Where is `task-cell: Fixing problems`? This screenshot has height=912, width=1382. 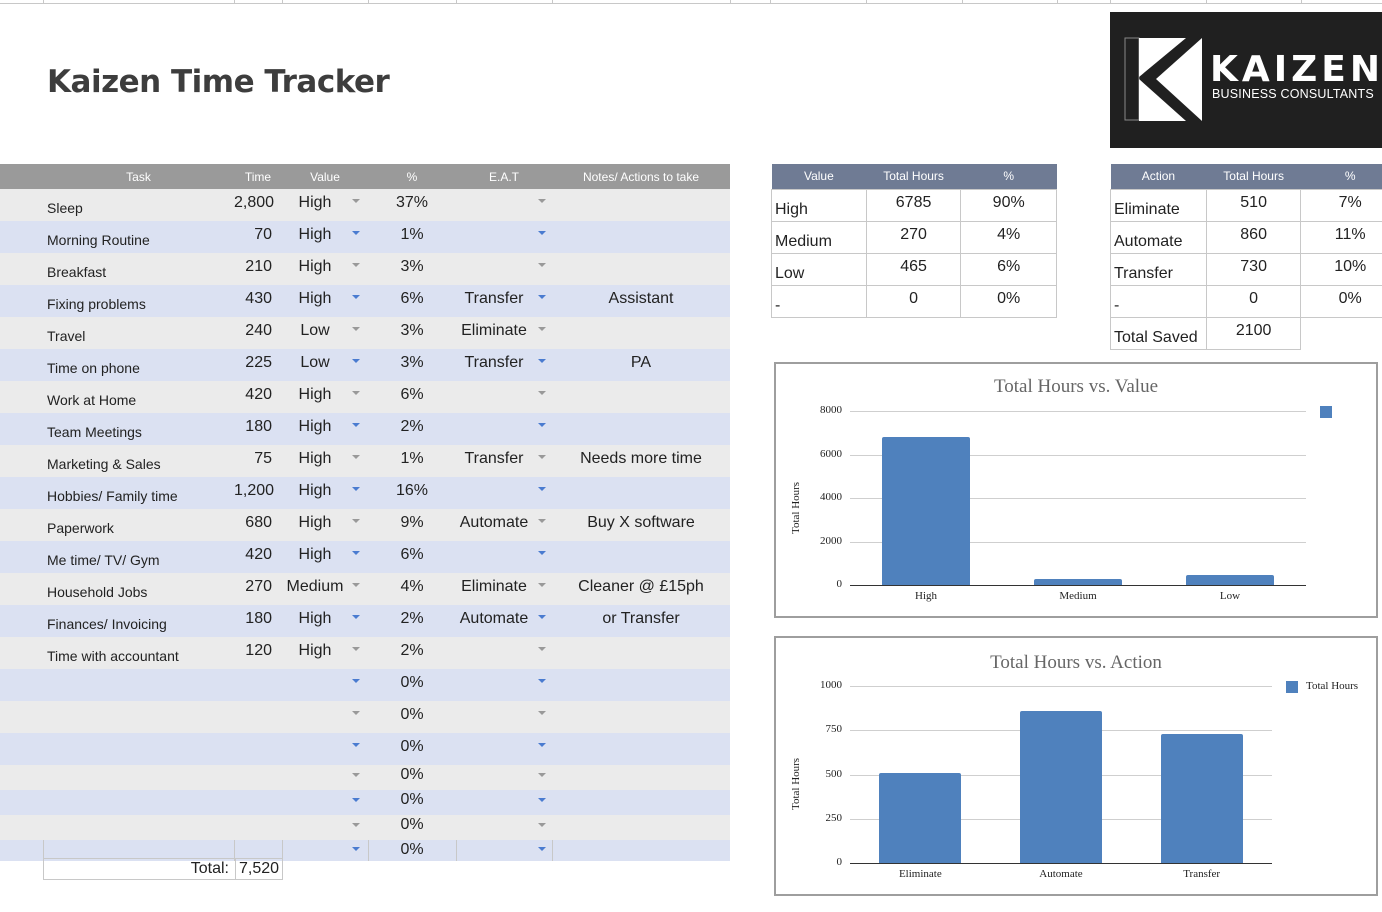 task-cell: Fixing problems is located at coordinates (96, 304).